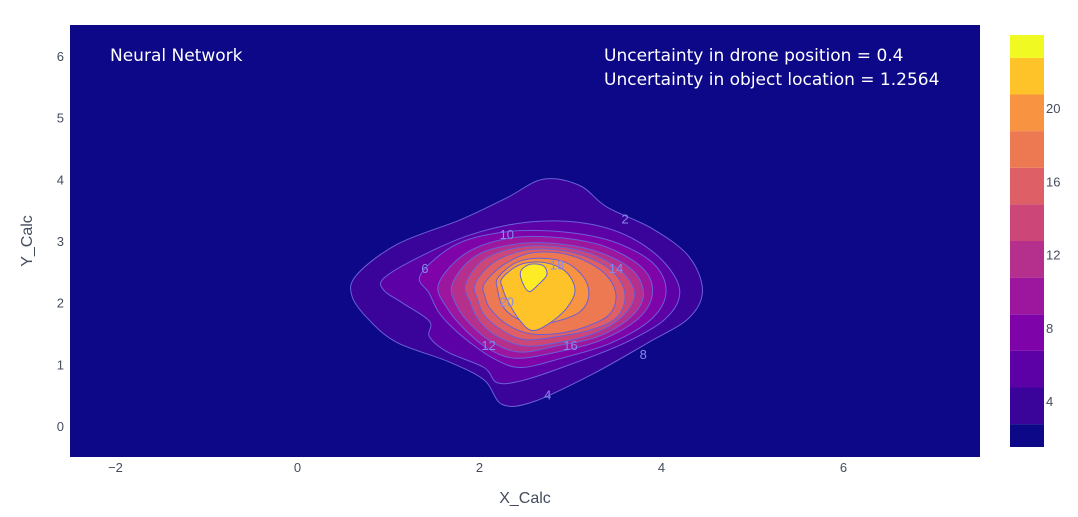 The image size is (1078, 517). Describe the element at coordinates (424, 268) in the screenshot. I see `contour-label-6: 6` at that location.